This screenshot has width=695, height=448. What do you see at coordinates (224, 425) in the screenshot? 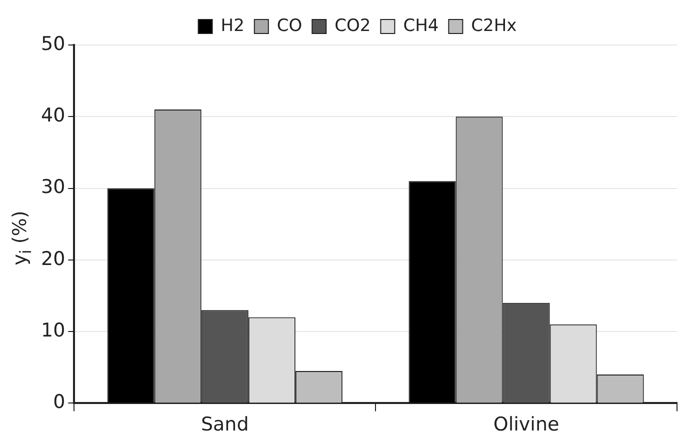
I see `x-tick-label: Sand` at bounding box center [224, 425].